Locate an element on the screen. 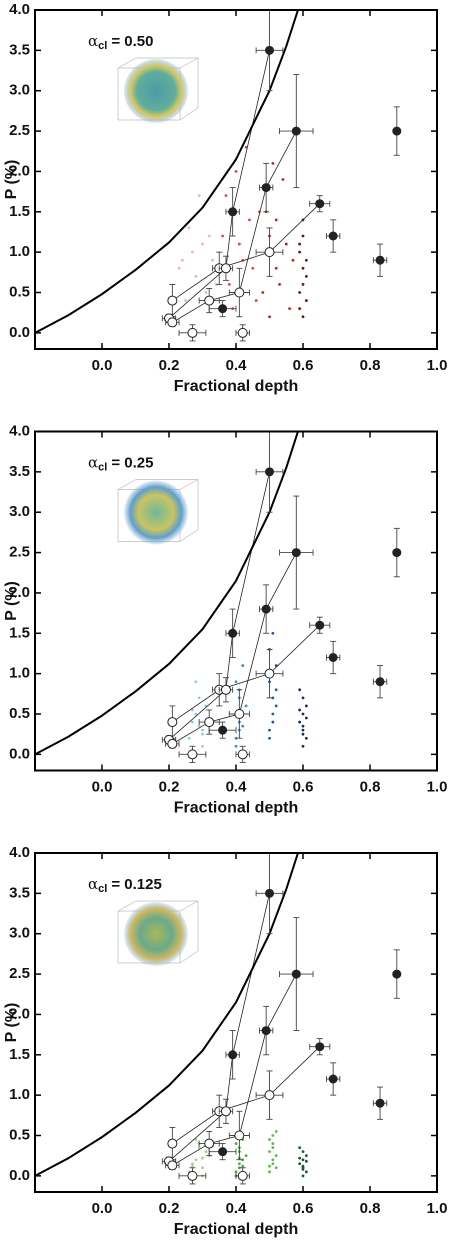 The width and height of the screenshot is (460, 1258). inset-image is located at coordinates (158, 512).